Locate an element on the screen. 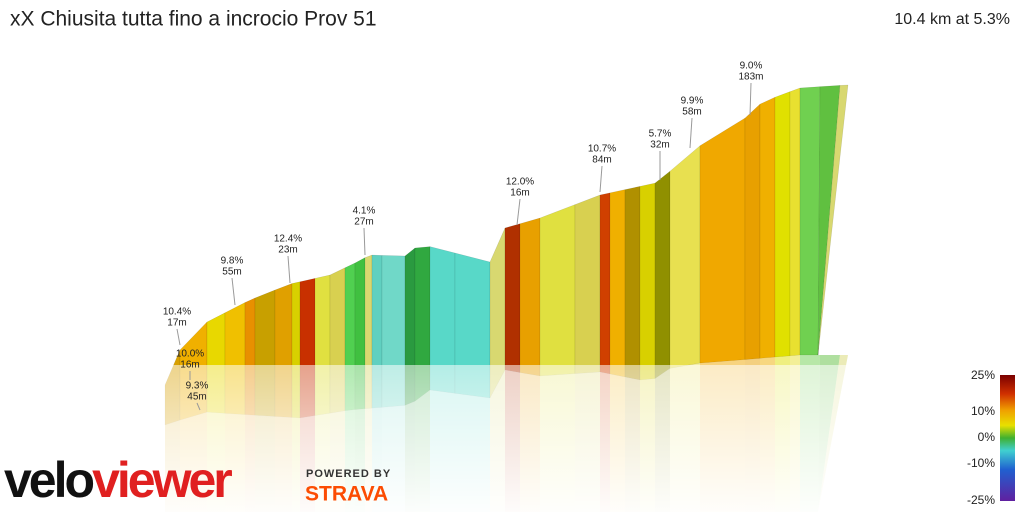  logo-velo: velo is located at coordinates (49, 480).